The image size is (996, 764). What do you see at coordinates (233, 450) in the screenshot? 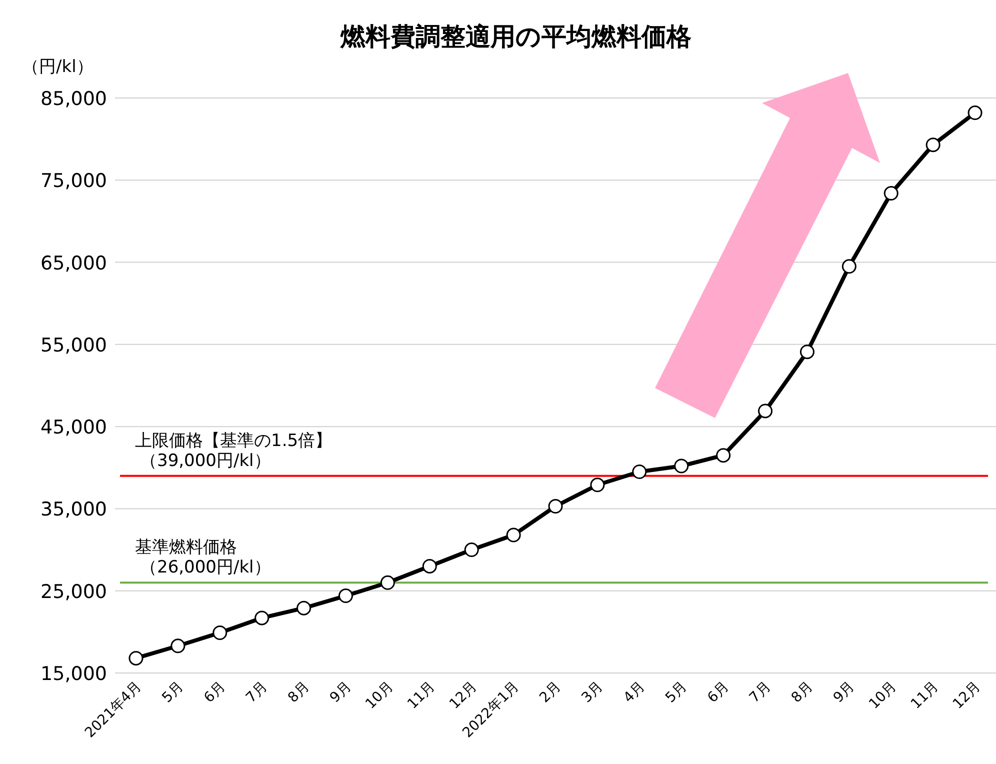
I see `ref-line-label: 上限価格【基準の1.5倍】（39,000円/kl）` at bounding box center [233, 450].